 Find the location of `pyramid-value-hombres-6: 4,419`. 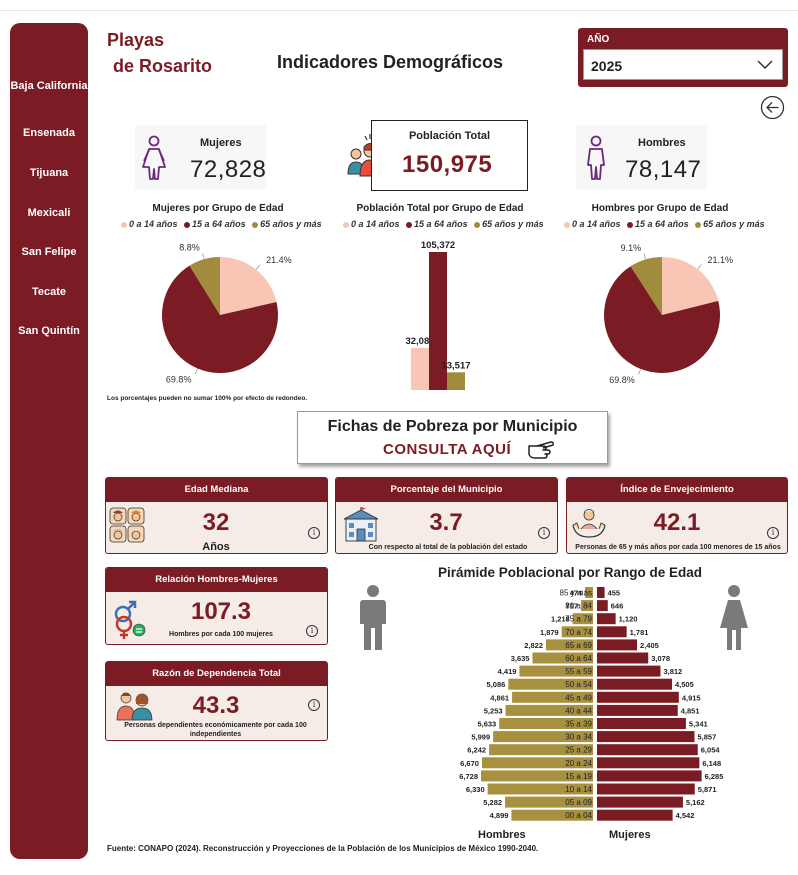

pyramid-value-hombres-6: 4,419 is located at coordinates (507, 671).